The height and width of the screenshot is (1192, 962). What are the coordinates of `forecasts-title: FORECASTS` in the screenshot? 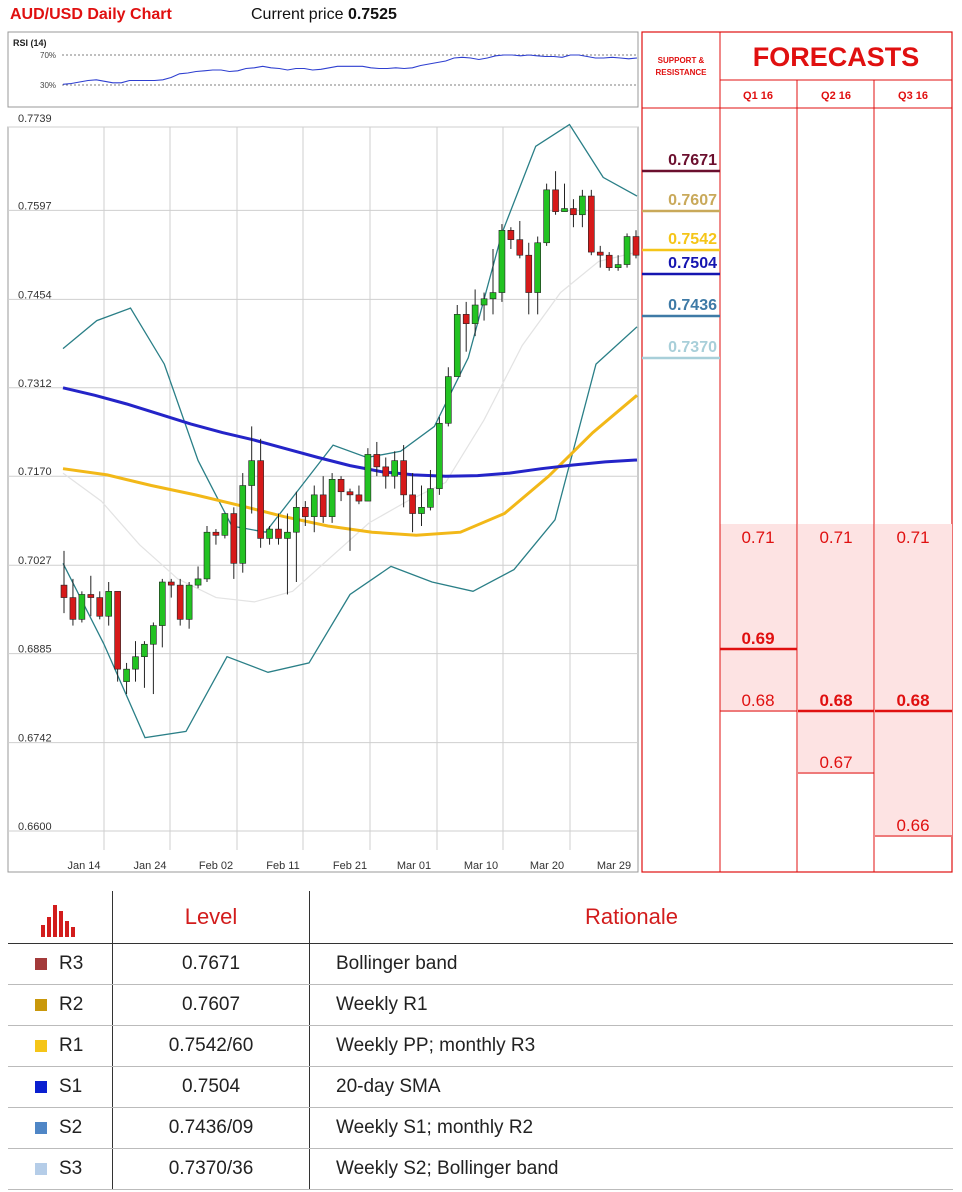 It's located at (836, 57).